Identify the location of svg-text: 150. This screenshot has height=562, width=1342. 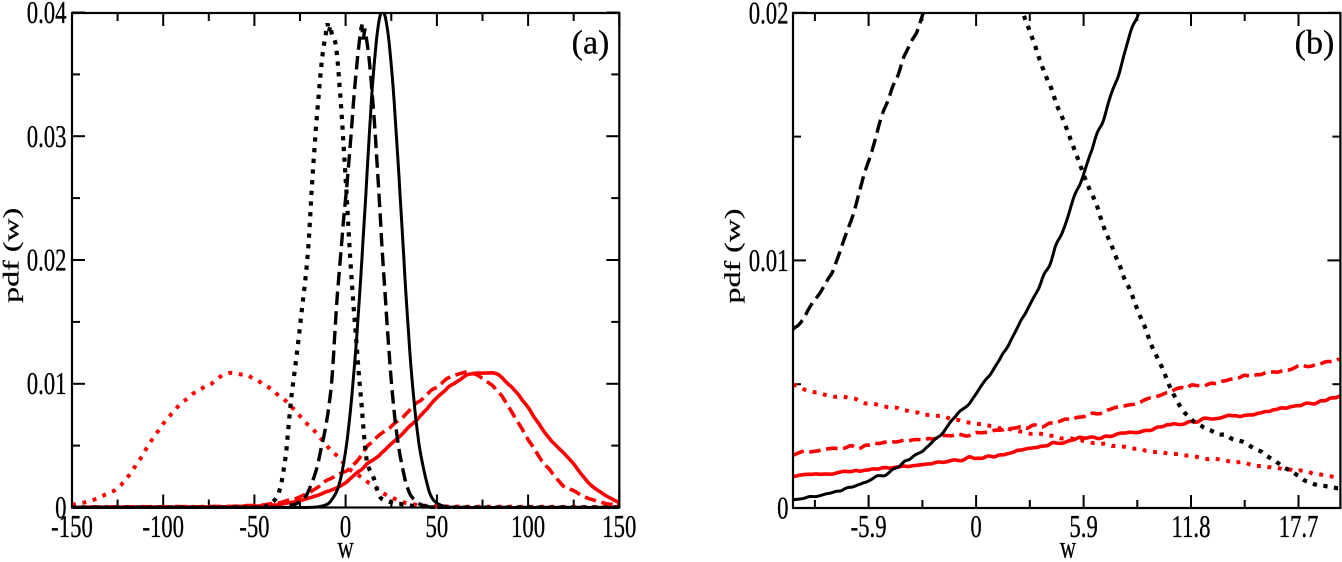
(619, 527).